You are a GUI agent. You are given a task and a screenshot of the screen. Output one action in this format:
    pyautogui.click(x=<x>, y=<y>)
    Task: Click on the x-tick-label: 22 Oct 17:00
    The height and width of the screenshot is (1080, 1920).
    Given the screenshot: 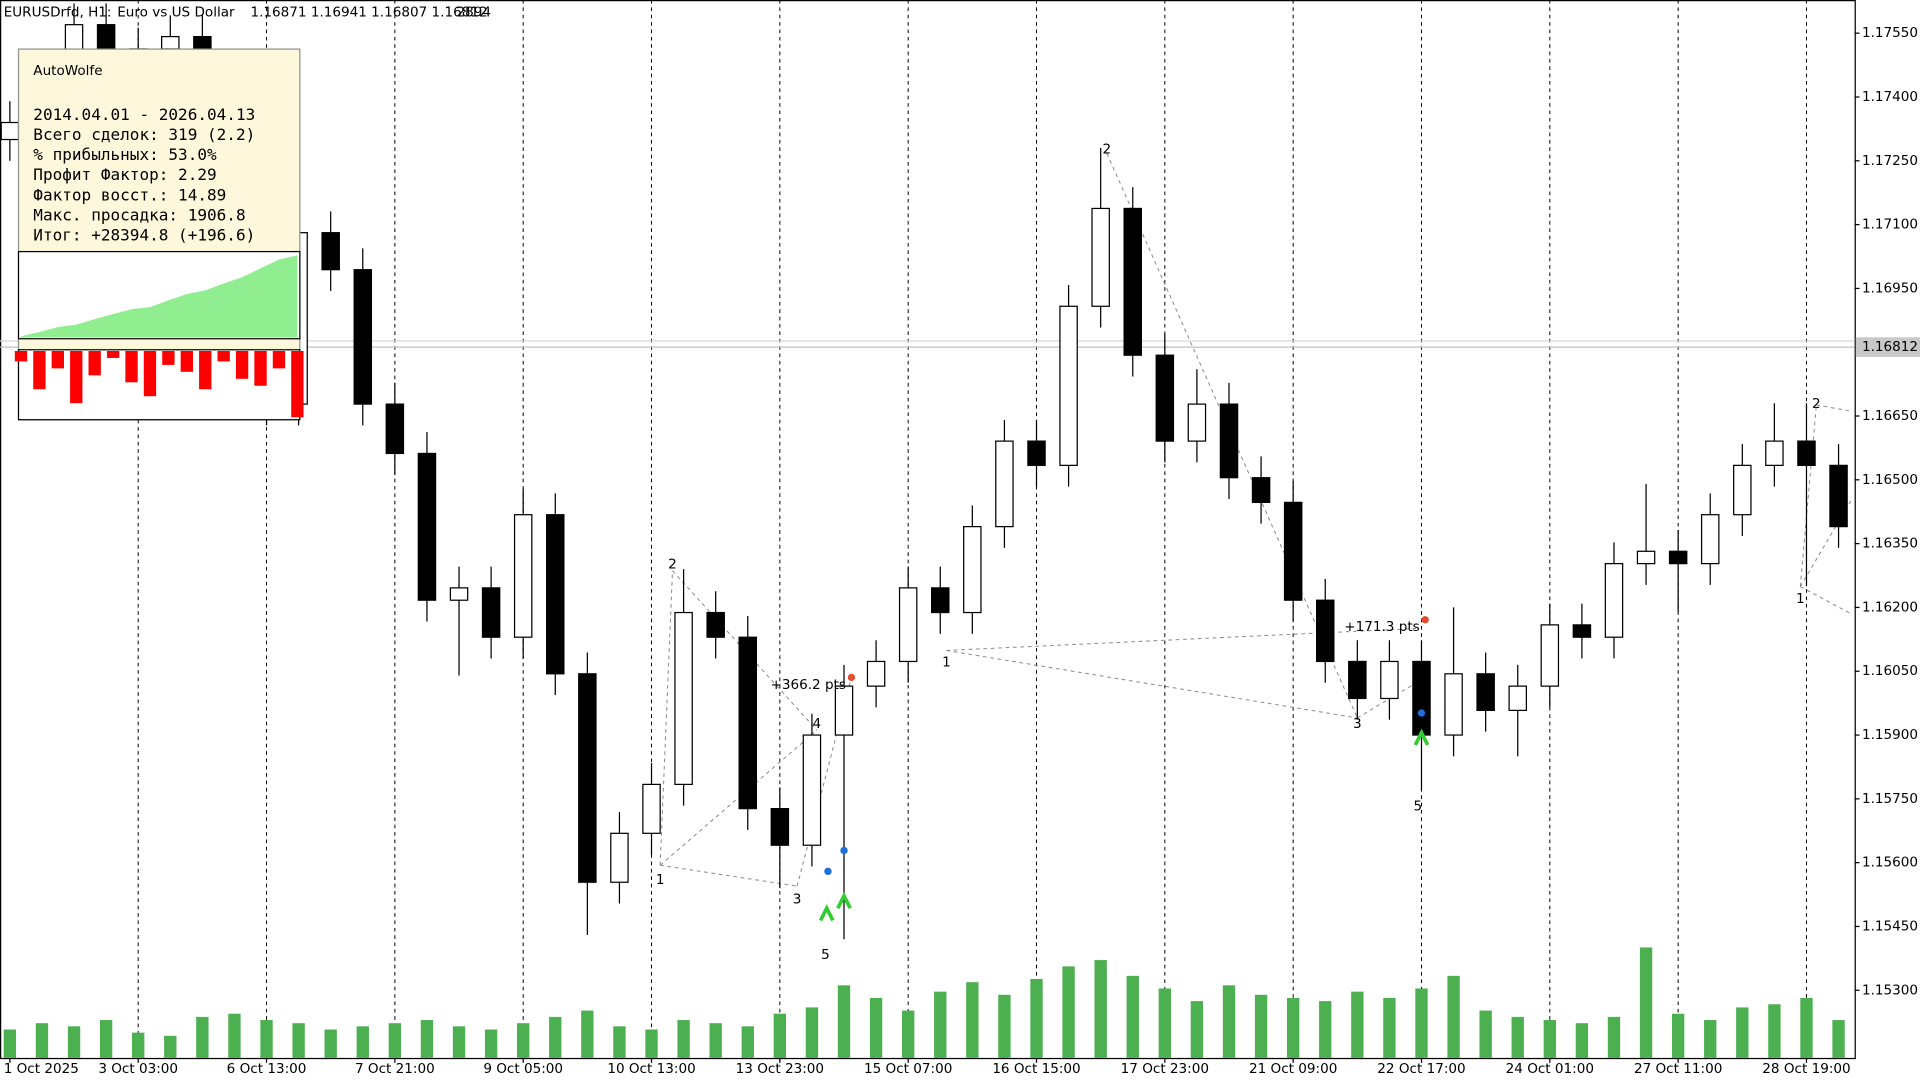 What is the action you would take?
    pyautogui.click(x=1421, y=1069)
    